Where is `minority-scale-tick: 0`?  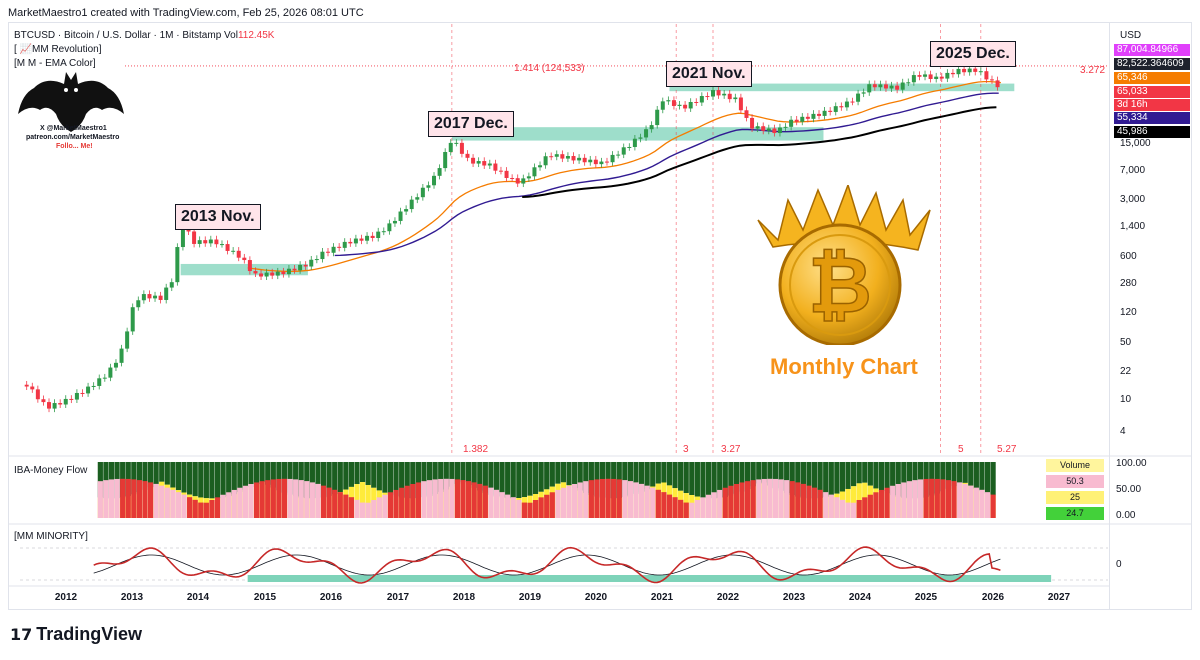 minority-scale-tick: 0 is located at coordinates (1119, 564).